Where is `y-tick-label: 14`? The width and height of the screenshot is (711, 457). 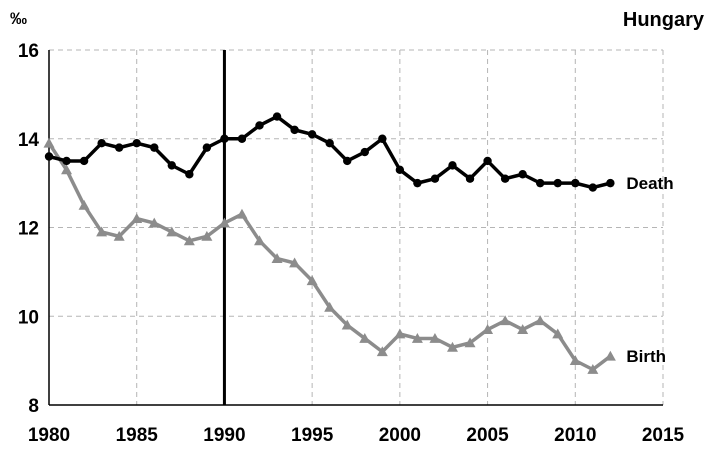 y-tick-label: 14 is located at coordinates (29, 140).